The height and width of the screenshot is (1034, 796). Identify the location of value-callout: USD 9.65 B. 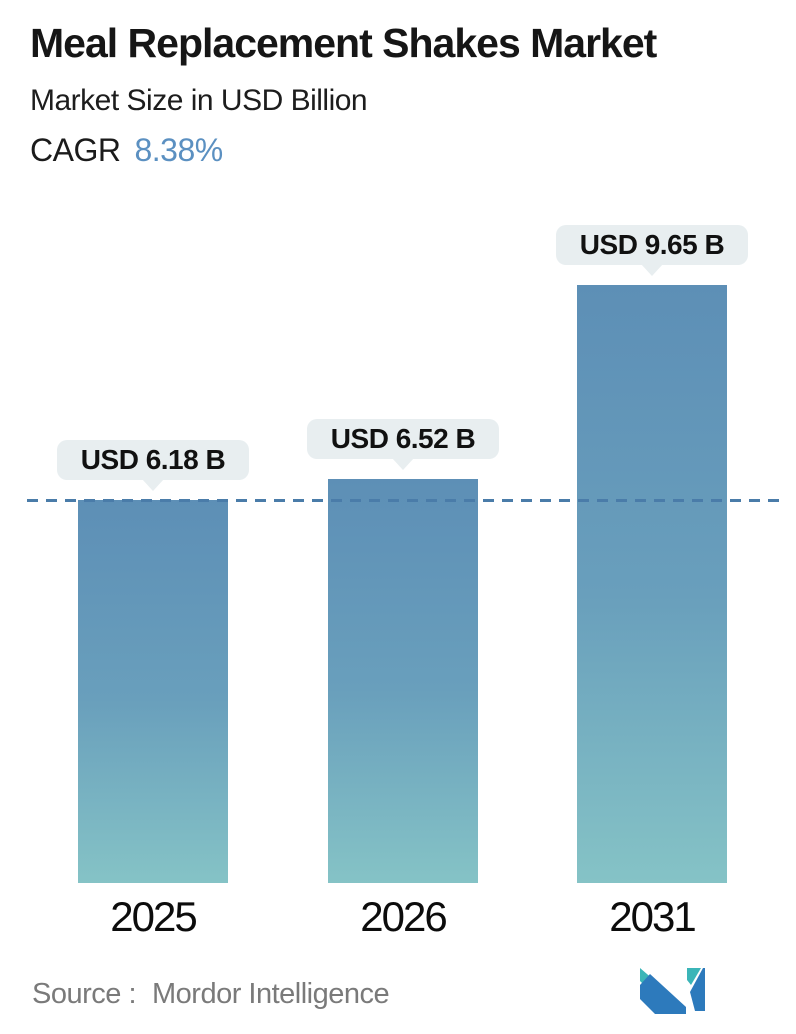
(652, 250).